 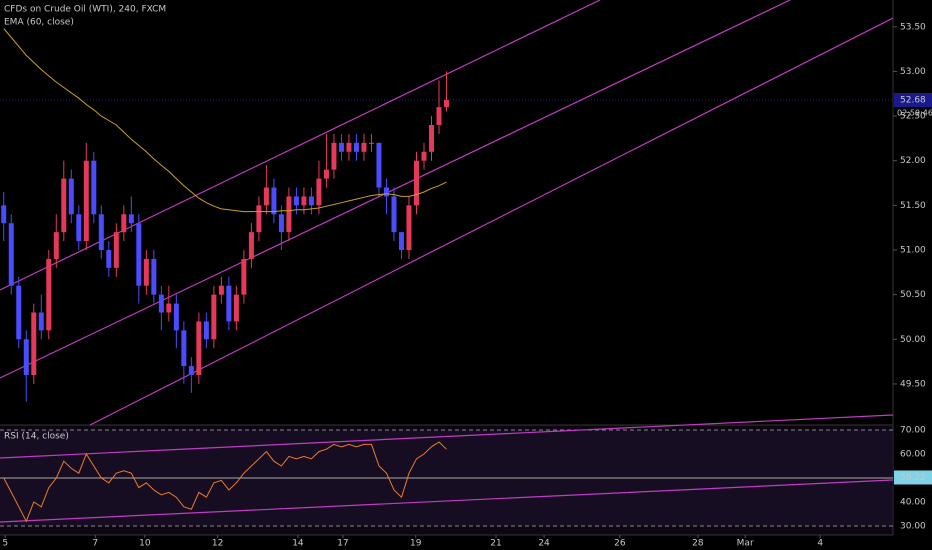 I want to click on chart-title: CFDs on Crude Oil (WTI), 240, FXCM, so click(x=85, y=10).